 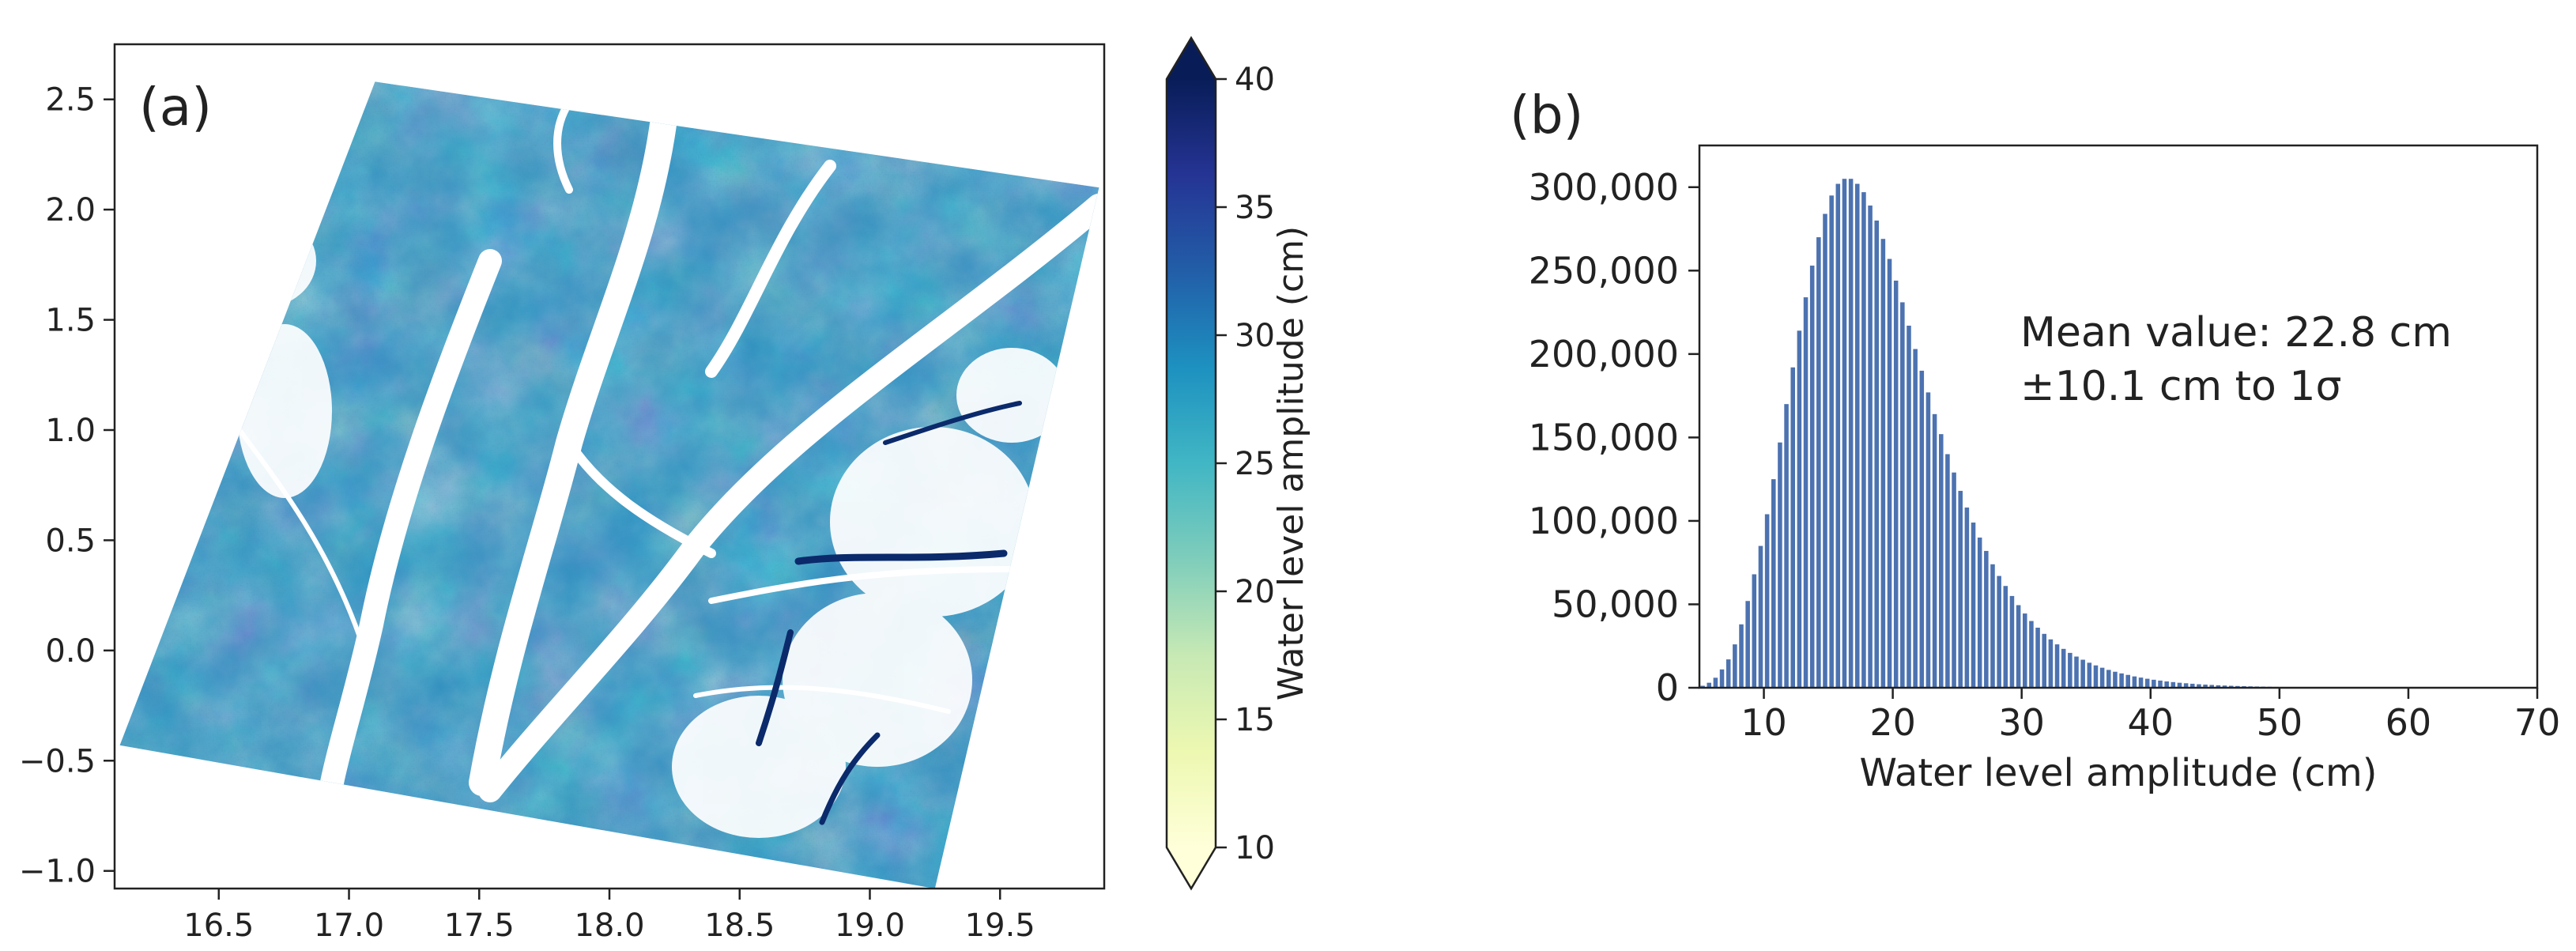 What do you see at coordinates (1604, 187) in the screenshot?
I see `histogram-y-tick-label: 300,000` at bounding box center [1604, 187].